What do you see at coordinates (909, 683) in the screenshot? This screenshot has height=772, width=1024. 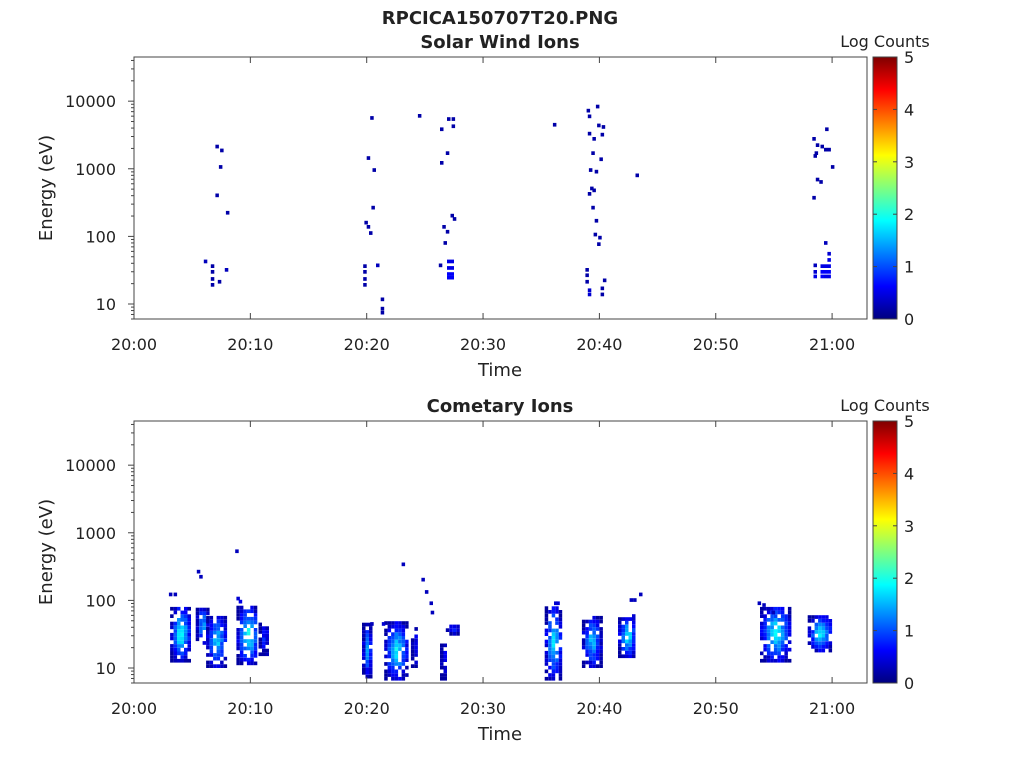 I see `colorbar-tick-label: 0` at bounding box center [909, 683].